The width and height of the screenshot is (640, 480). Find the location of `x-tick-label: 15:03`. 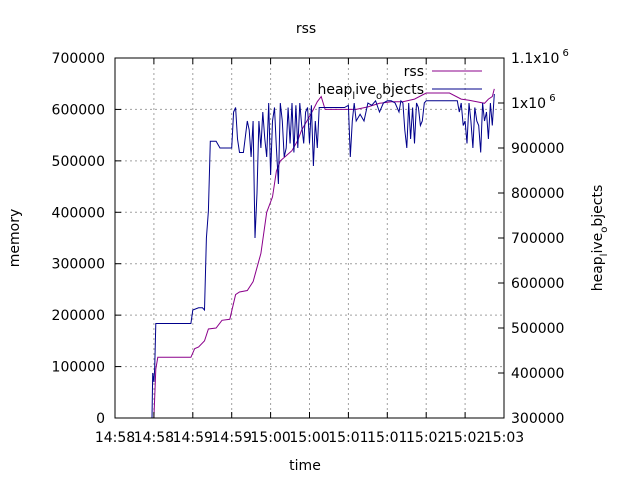

x-tick-label: 15:03 is located at coordinates (504, 438).